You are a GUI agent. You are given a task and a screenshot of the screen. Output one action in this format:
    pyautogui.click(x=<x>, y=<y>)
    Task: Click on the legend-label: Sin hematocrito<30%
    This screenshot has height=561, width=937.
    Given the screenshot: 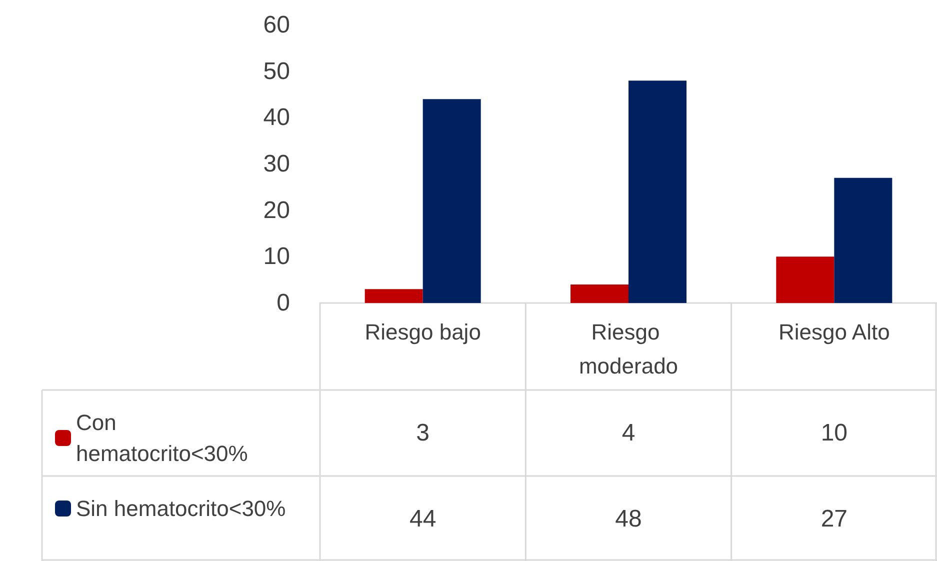 What is the action you would take?
    pyautogui.click(x=181, y=508)
    